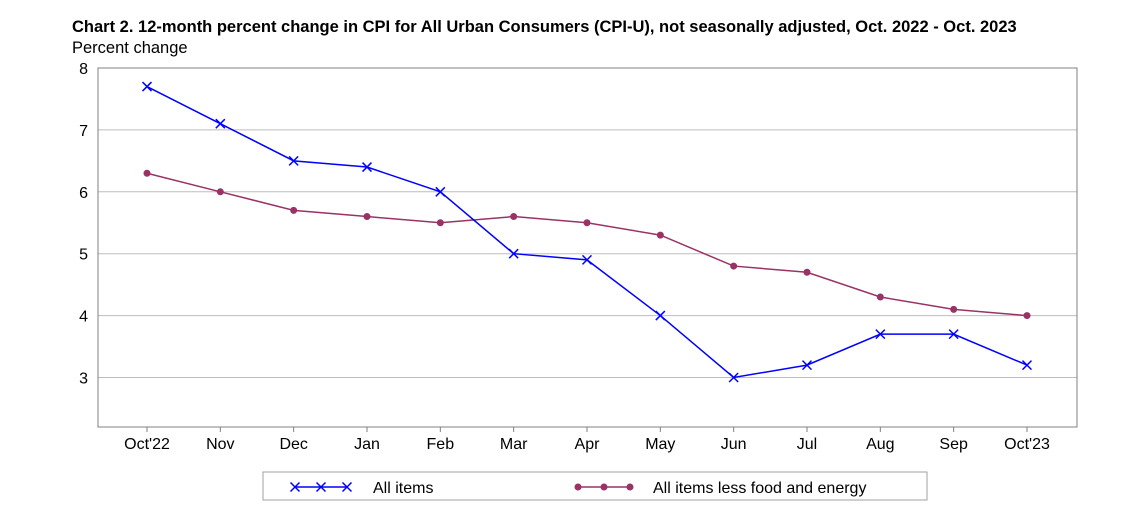 The width and height of the screenshot is (1138, 524). I want to click on x-tick-label: Aug, so click(880, 444).